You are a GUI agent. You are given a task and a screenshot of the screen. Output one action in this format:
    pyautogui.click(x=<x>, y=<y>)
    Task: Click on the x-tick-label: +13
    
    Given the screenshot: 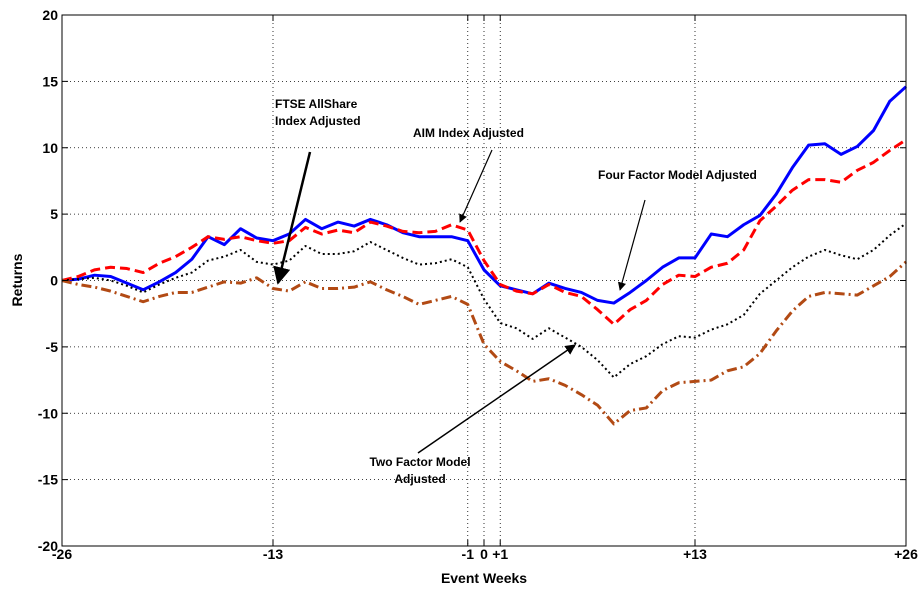 What is the action you would take?
    pyautogui.click(x=695, y=554)
    